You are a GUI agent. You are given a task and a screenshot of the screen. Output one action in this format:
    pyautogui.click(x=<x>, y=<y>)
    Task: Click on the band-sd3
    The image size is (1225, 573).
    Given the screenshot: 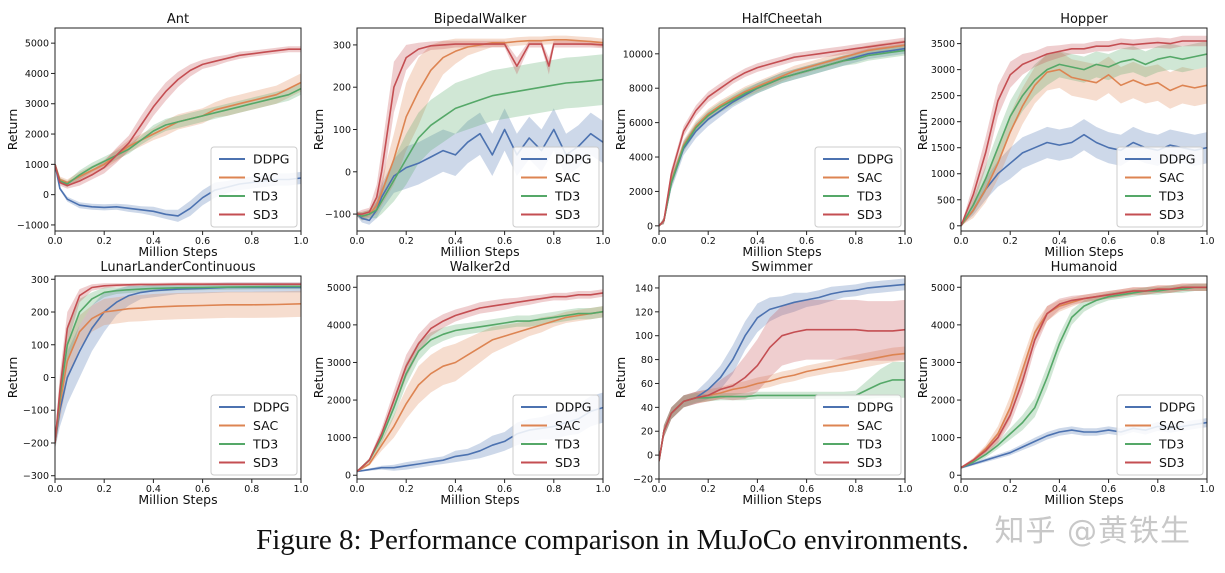 What is the action you would take?
    pyautogui.click(x=480, y=381)
    